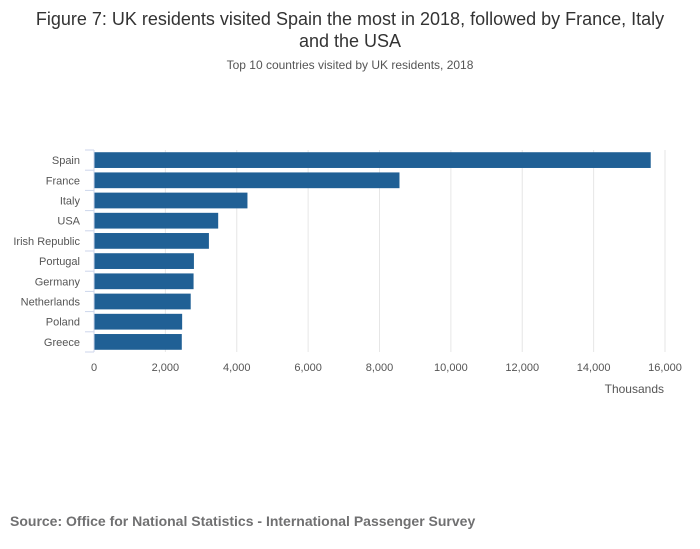 This screenshot has width=700, height=549. What do you see at coordinates (94, 368) in the screenshot?
I see `x-tick-label: 0` at bounding box center [94, 368].